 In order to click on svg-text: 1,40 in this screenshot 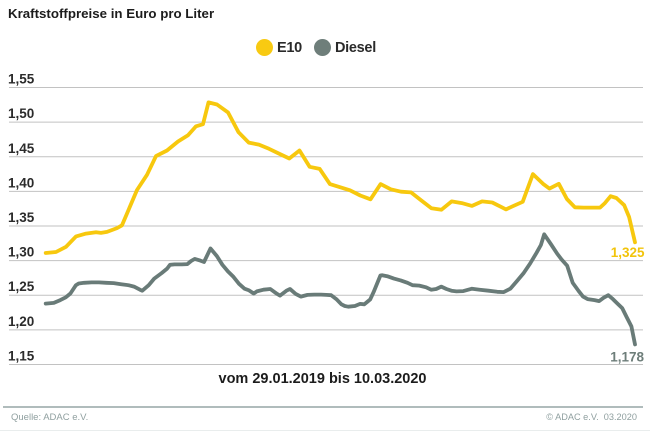, I will do `click(21, 182)`.